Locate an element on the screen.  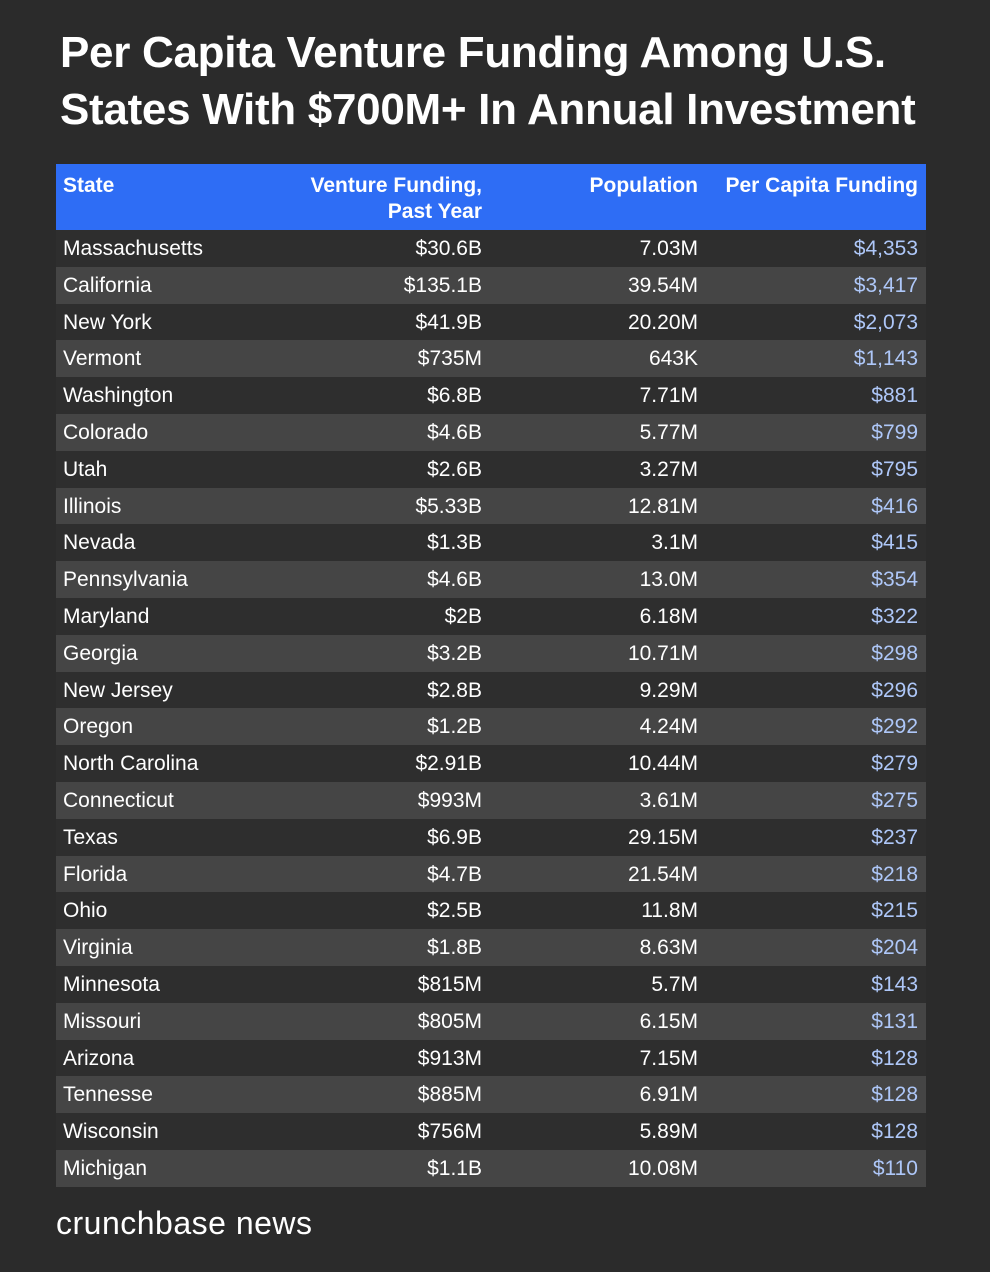
cell-venture-funding: $815M is located at coordinates (449, 984).